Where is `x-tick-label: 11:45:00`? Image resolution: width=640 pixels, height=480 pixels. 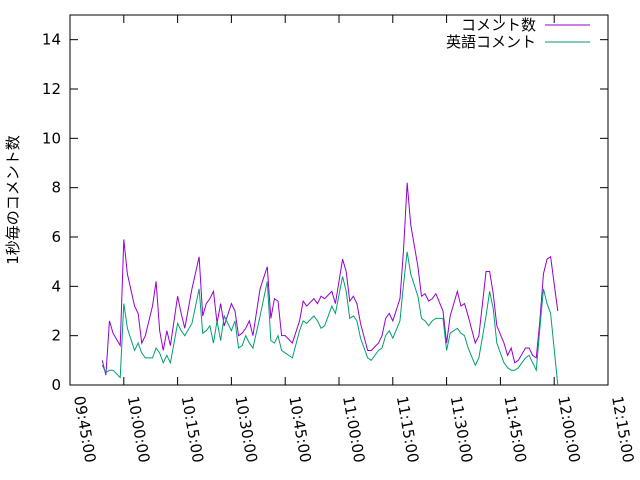
x-tick-label: 11:45:00 is located at coordinates (514, 429).